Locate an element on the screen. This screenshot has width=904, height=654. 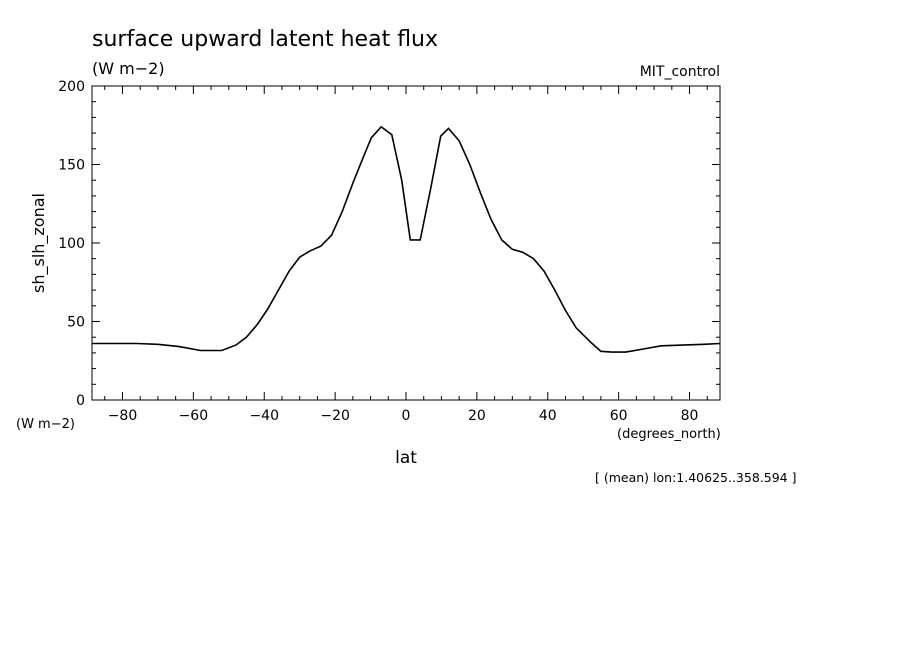
y-tick-label: 100 is located at coordinates (71, 244).